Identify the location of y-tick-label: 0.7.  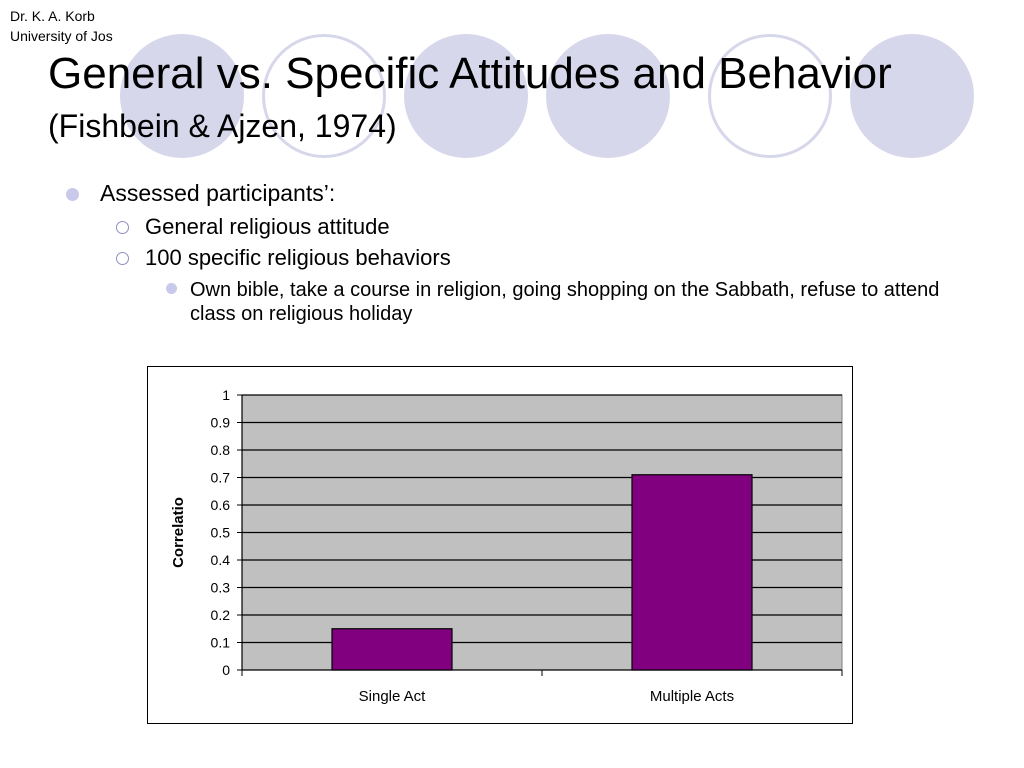
(221, 478).